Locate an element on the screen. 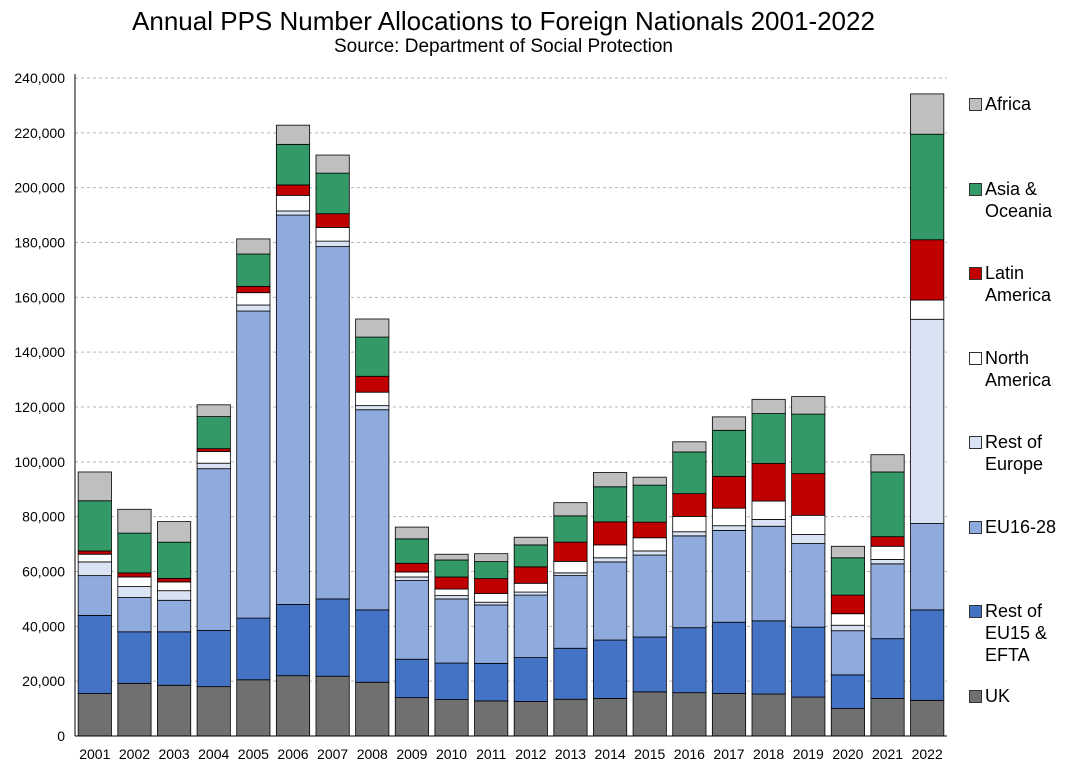 The image size is (1067, 769). chart-subtitle: Source: Department of Social Protection is located at coordinates (503, 46).